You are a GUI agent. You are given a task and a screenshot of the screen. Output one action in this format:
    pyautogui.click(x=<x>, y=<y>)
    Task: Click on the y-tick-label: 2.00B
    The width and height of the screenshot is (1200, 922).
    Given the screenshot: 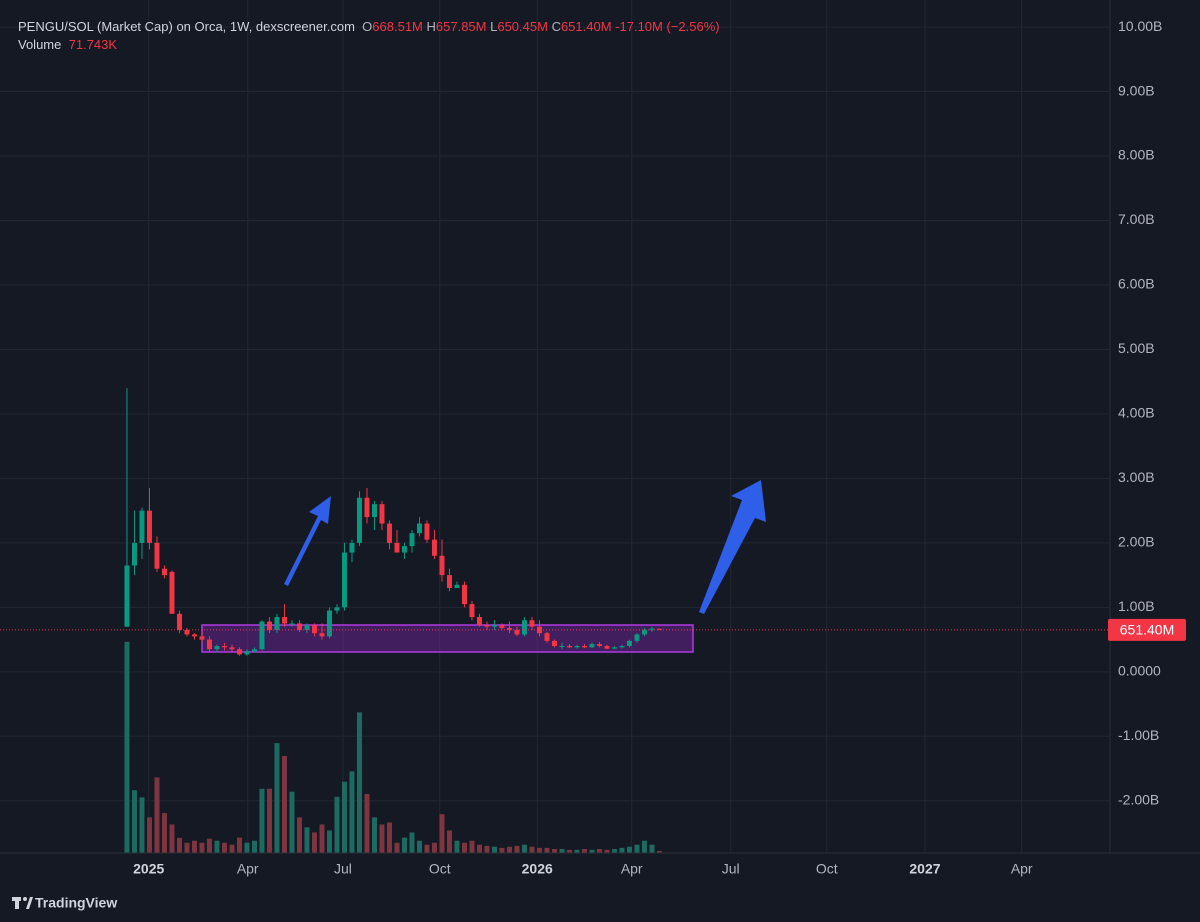 What is the action you would take?
    pyautogui.click(x=1136, y=542)
    